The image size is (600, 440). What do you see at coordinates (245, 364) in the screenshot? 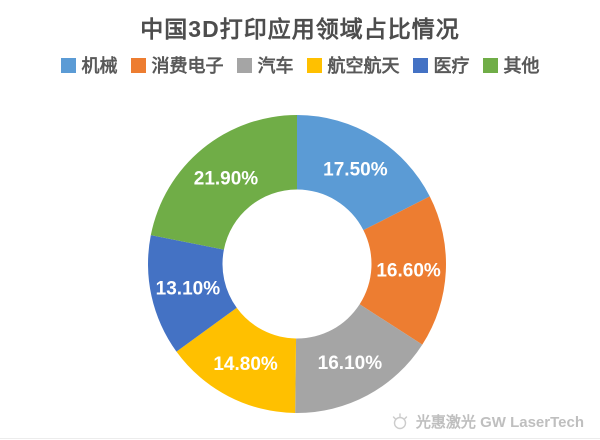
I see `slice-label-3: 14.80%` at bounding box center [245, 364].